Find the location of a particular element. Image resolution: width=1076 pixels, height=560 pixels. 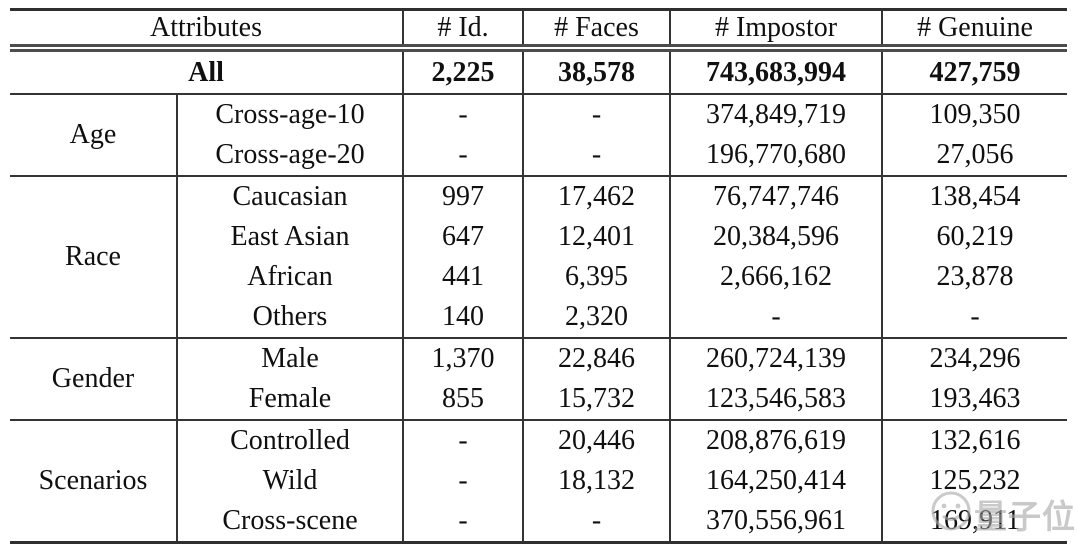

table-row-wild: Wild - 18,132 164,250,414 125,232 is located at coordinates (538, 481).